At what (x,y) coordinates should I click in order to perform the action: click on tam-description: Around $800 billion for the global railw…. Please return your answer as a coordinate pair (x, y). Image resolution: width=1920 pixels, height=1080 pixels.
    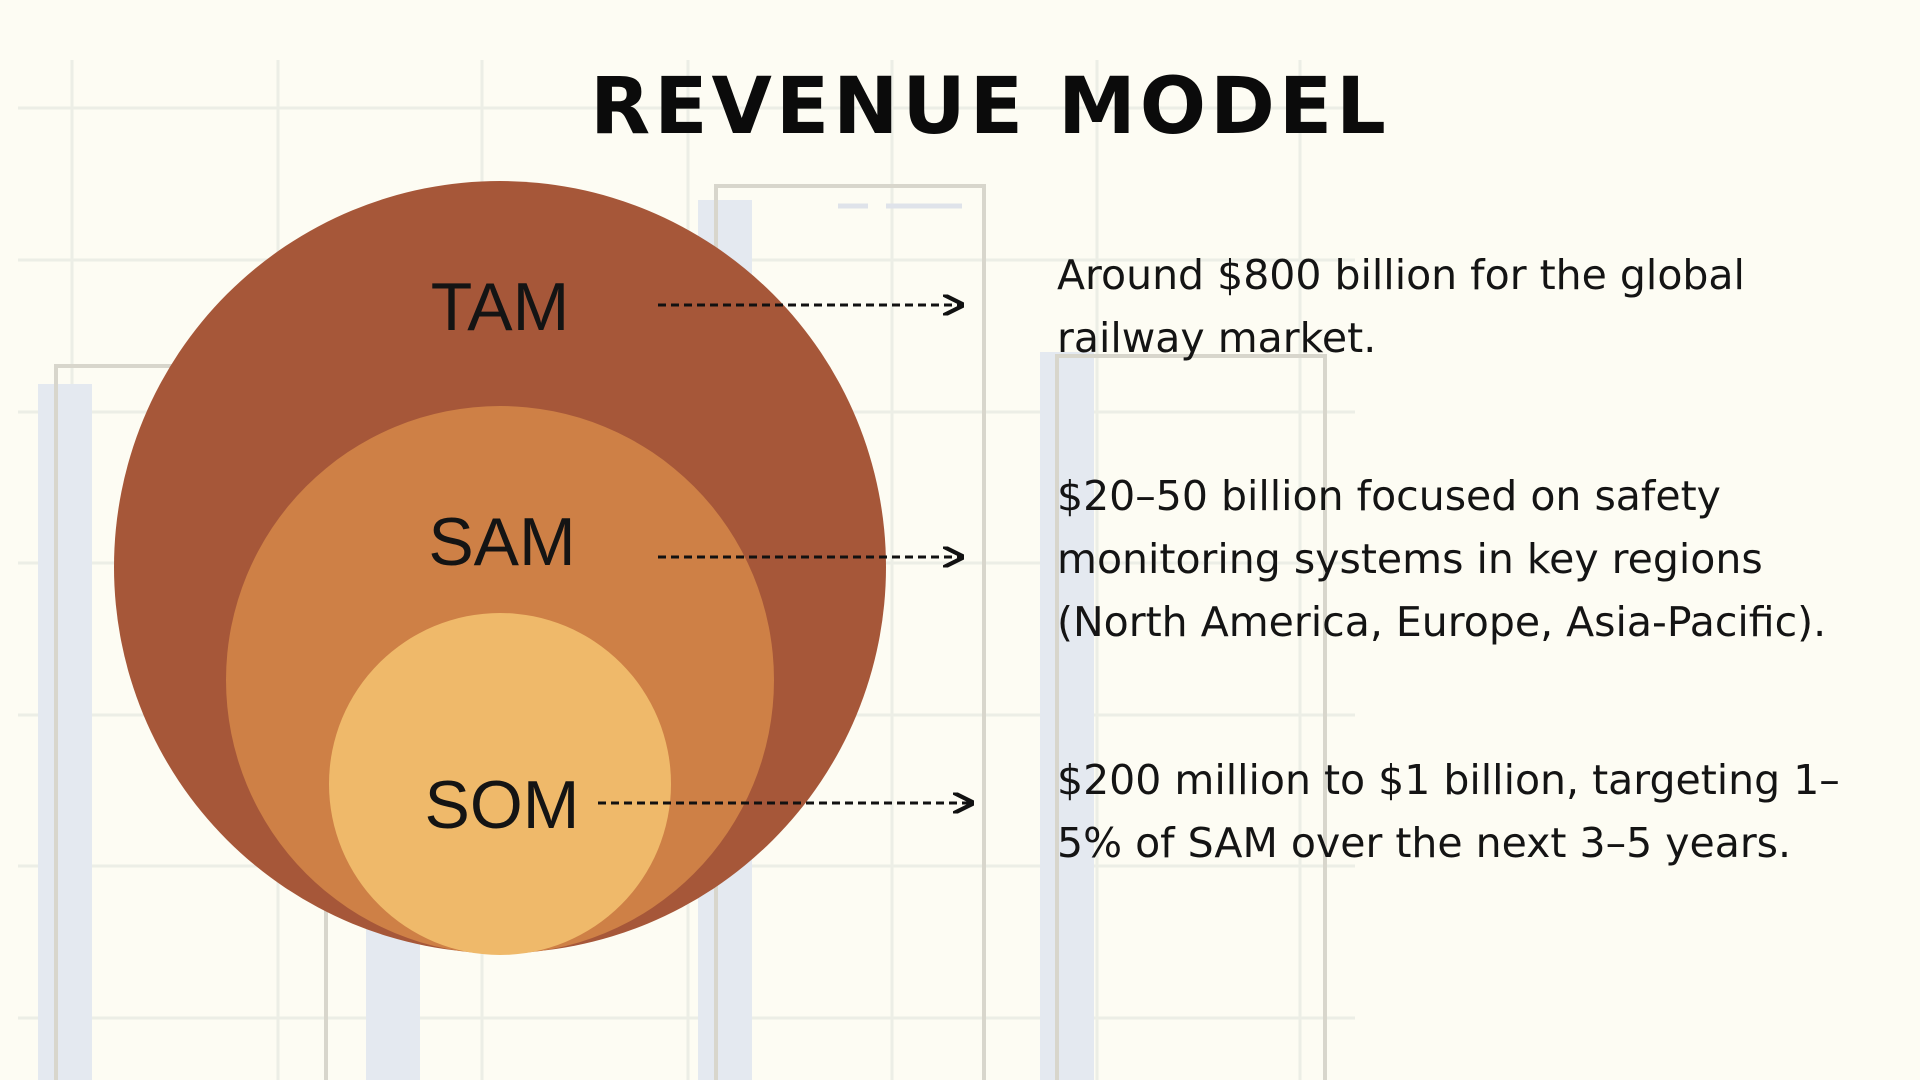
    Looking at the image, I should click on (1401, 306).